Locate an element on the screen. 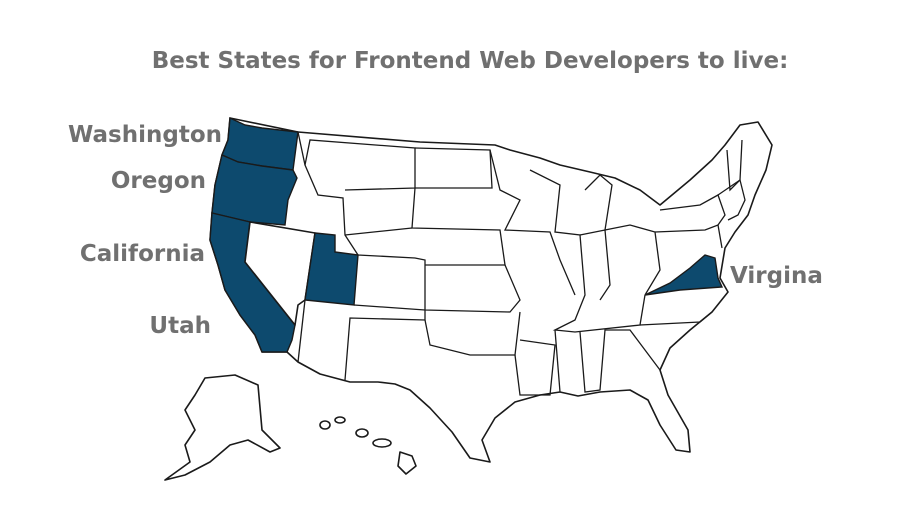  state-label: Oregon is located at coordinates (158, 181).